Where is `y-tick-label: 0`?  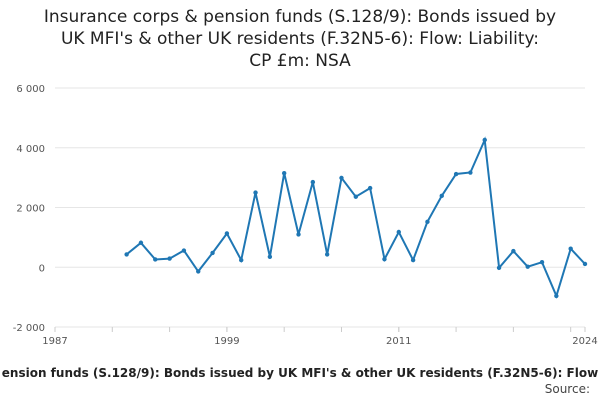 y-tick-label: 0 is located at coordinates (42, 268).